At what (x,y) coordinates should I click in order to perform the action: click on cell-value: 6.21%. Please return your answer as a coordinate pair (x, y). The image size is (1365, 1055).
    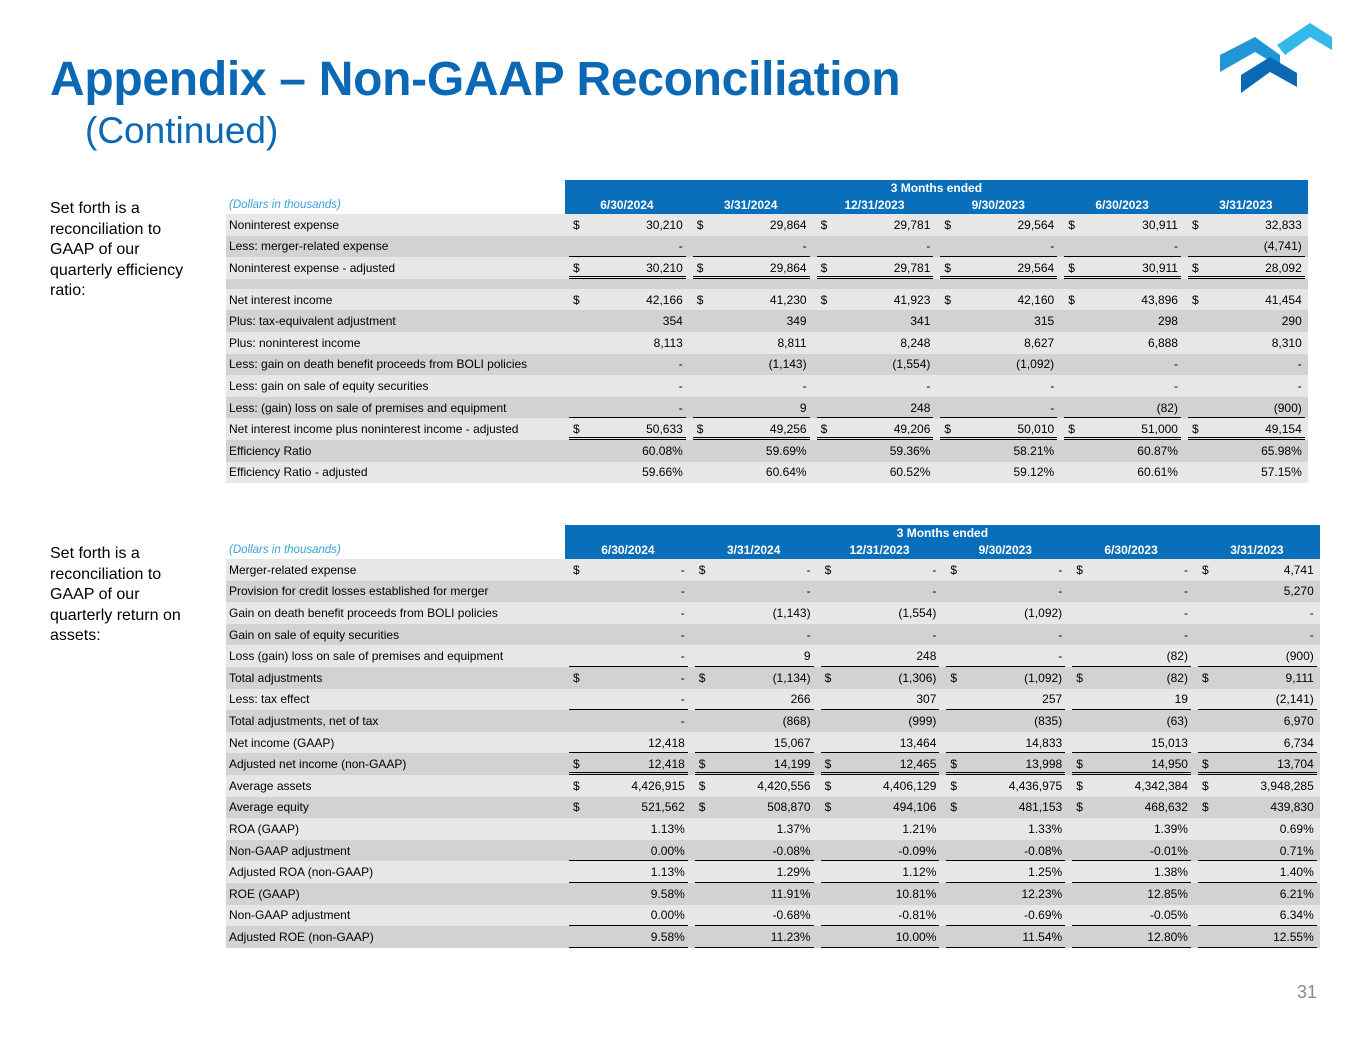
    Looking at the image, I should click on (1296, 893).